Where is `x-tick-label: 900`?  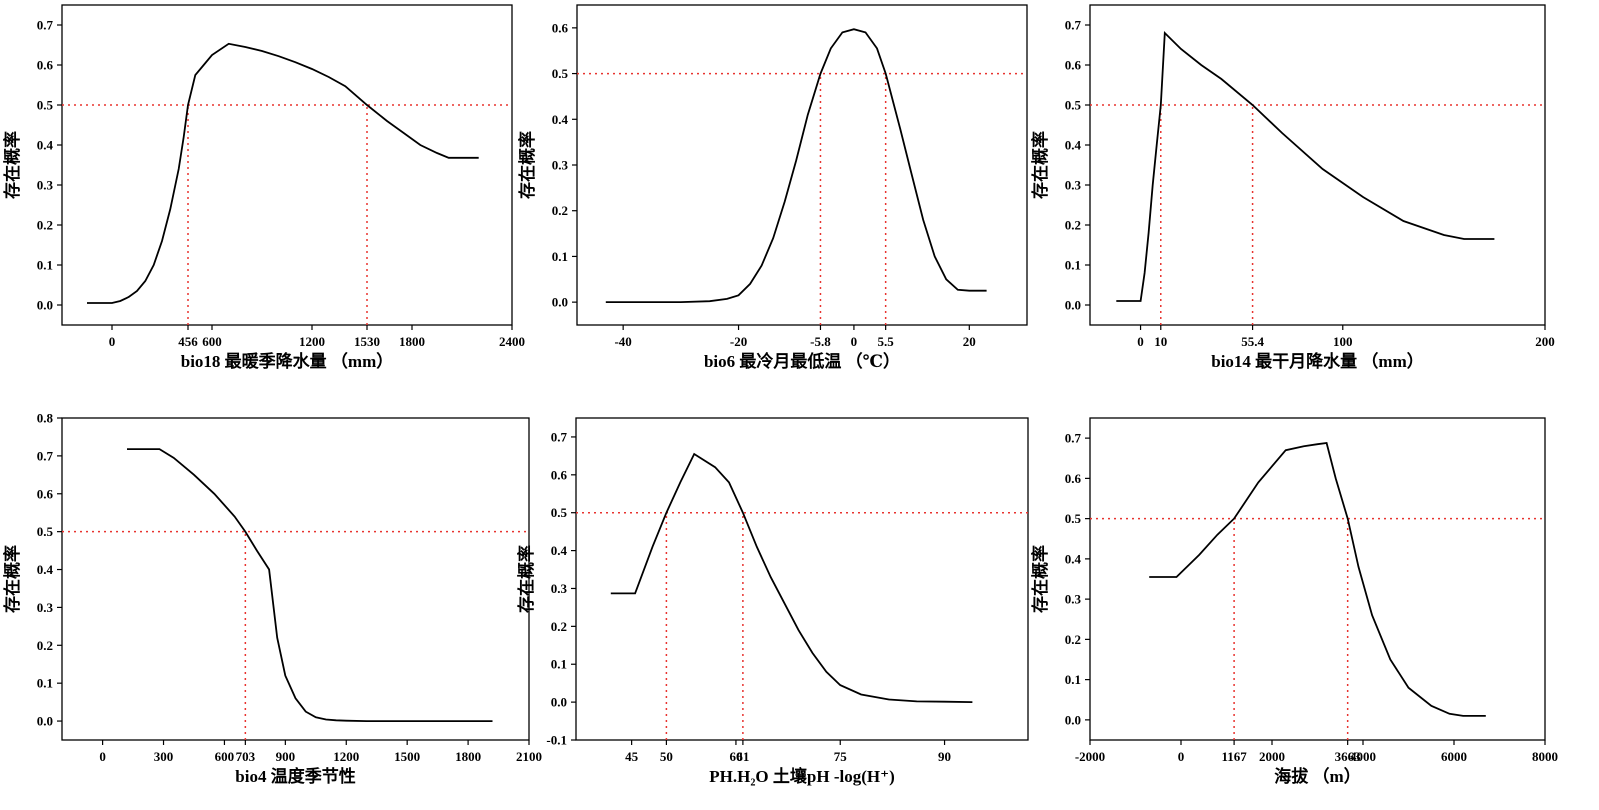 x-tick-label: 900 is located at coordinates (286, 756).